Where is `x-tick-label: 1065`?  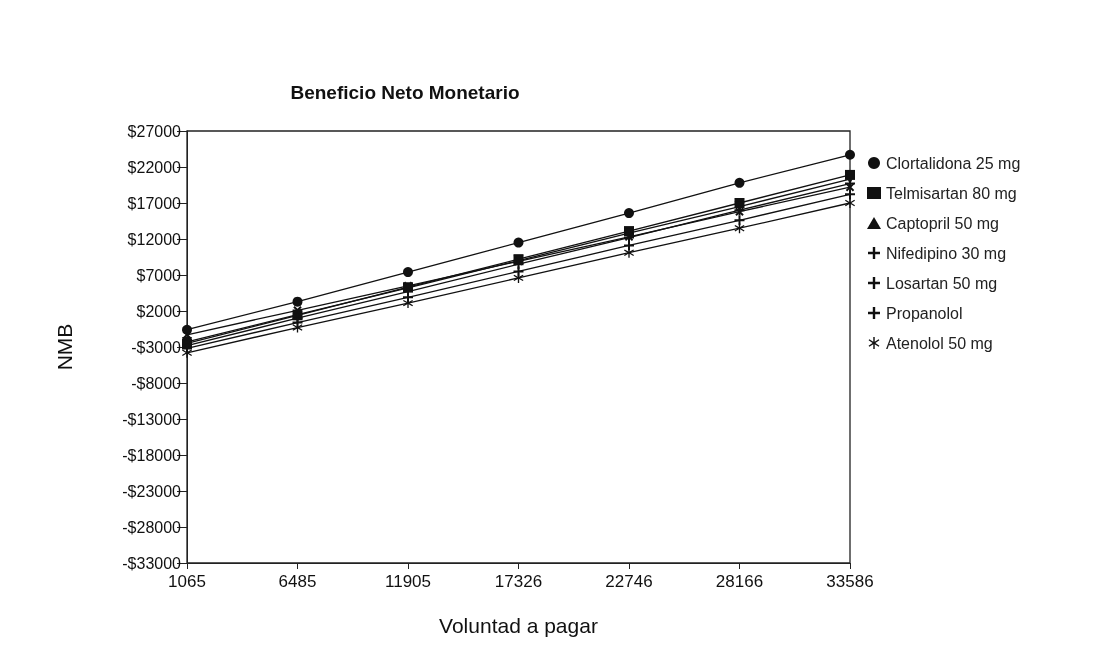
x-tick-label: 1065 is located at coordinates (187, 581).